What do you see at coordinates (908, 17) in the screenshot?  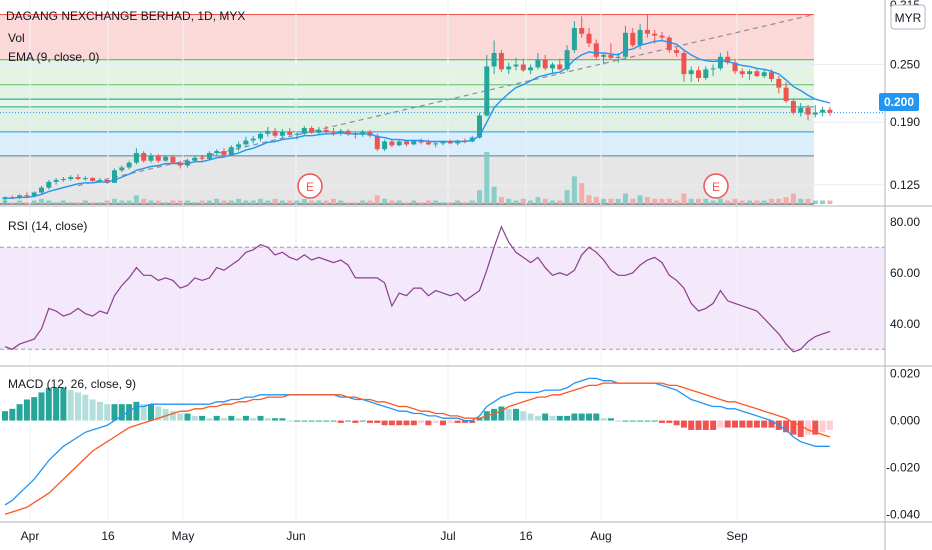 I see `currency-badge` at bounding box center [908, 17].